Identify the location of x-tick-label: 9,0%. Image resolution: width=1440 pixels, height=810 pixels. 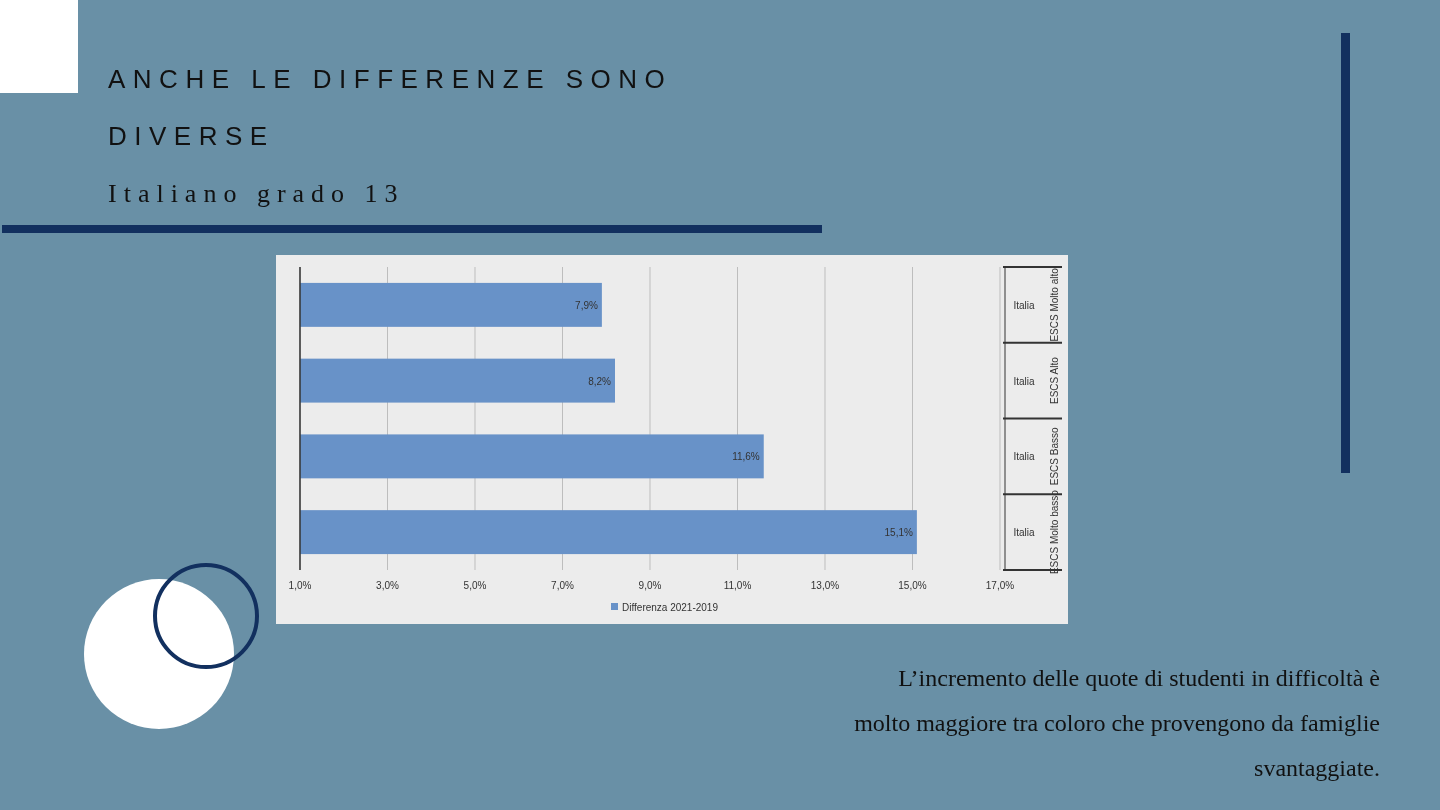
(650, 585).